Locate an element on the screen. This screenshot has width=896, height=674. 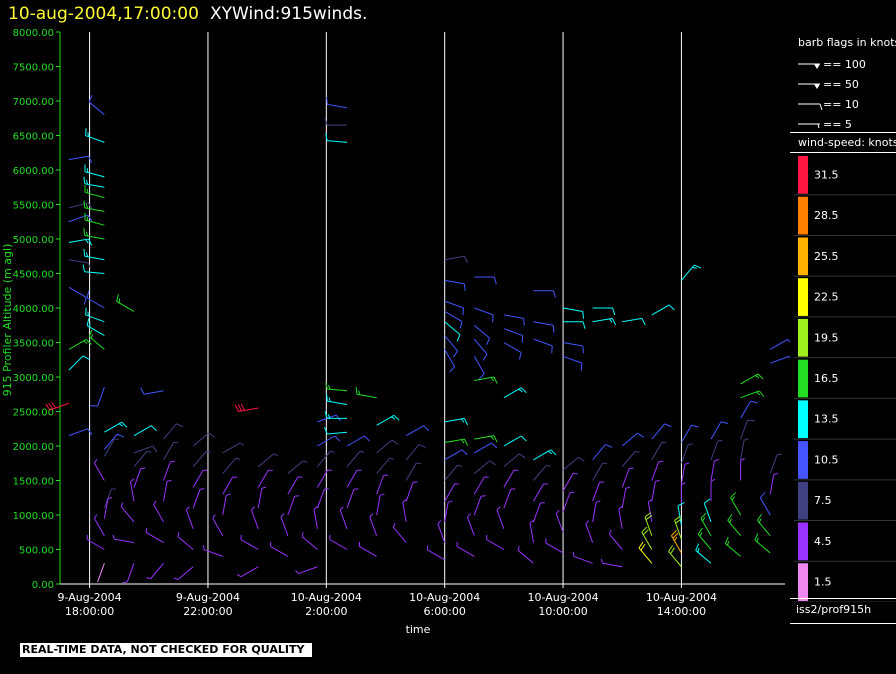
legend-divider is located at coordinates (843, 623).